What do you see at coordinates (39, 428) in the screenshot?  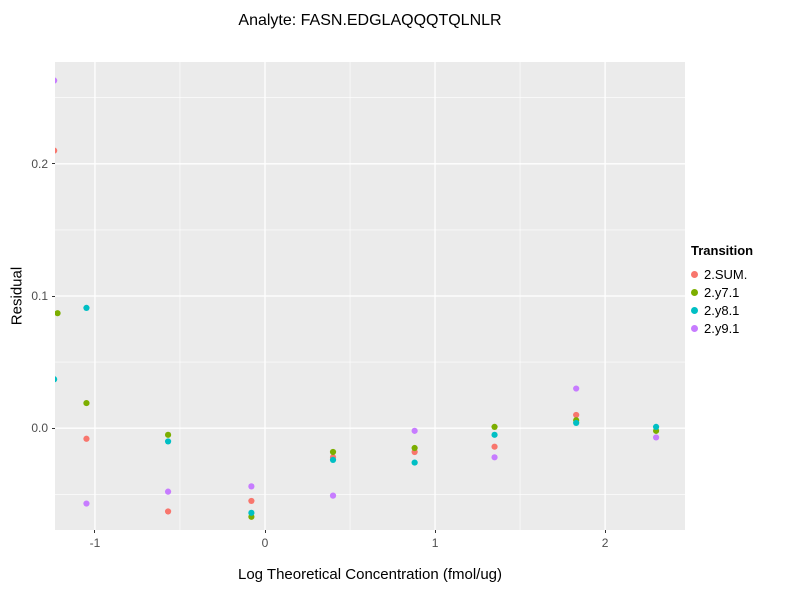 I see `y-tick-label: 0.0` at bounding box center [39, 428].